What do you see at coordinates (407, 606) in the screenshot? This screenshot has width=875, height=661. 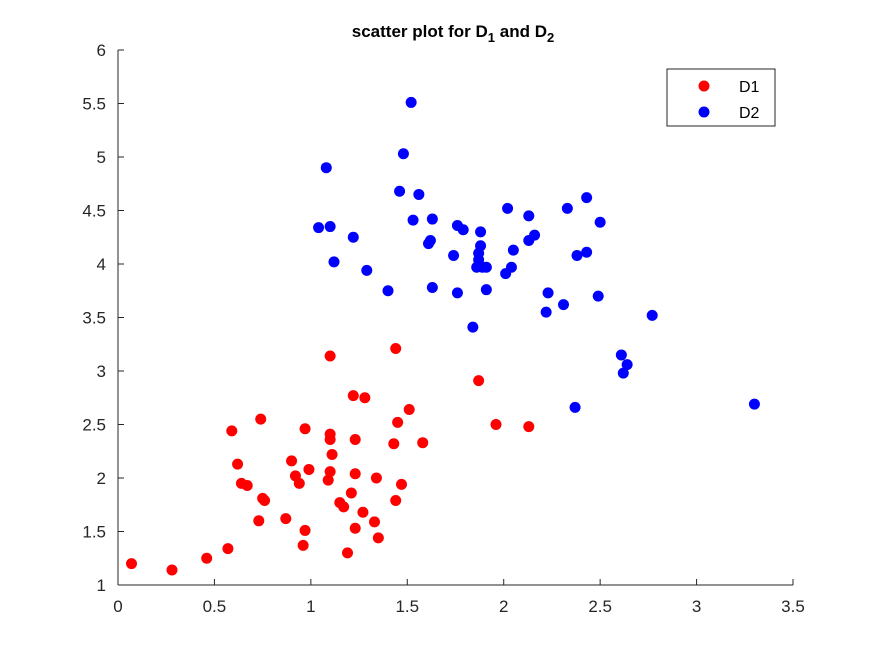 I see `x-tick-label: 1.5` at bounding box center [407, 606].